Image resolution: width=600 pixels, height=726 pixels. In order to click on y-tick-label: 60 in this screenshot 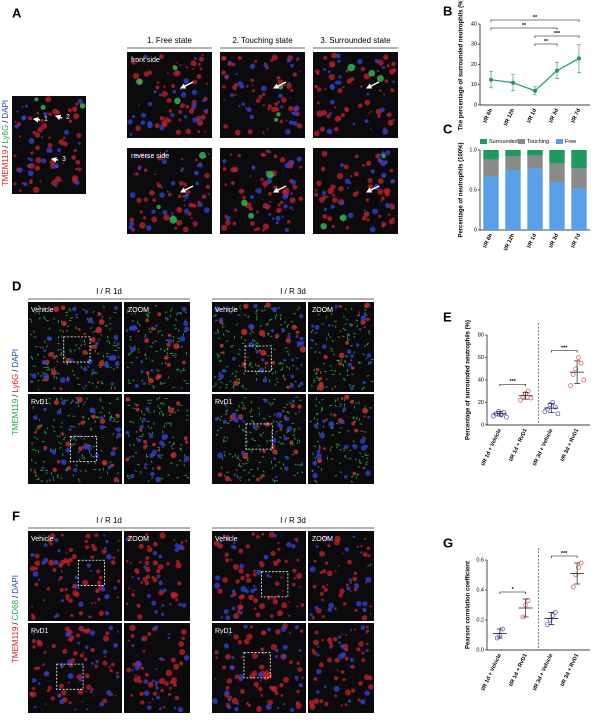, I will do `click(481, 358)`.